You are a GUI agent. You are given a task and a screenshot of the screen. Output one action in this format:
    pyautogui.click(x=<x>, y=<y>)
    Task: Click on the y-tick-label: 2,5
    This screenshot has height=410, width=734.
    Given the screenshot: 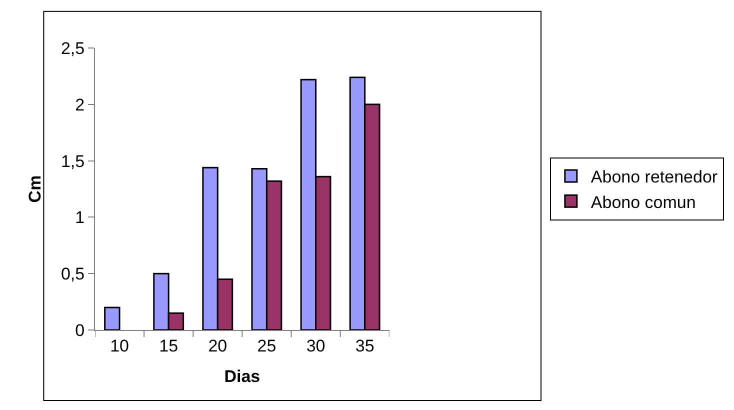 What is the action you would take?
    pyautogui.click(x=72, y=48)
    